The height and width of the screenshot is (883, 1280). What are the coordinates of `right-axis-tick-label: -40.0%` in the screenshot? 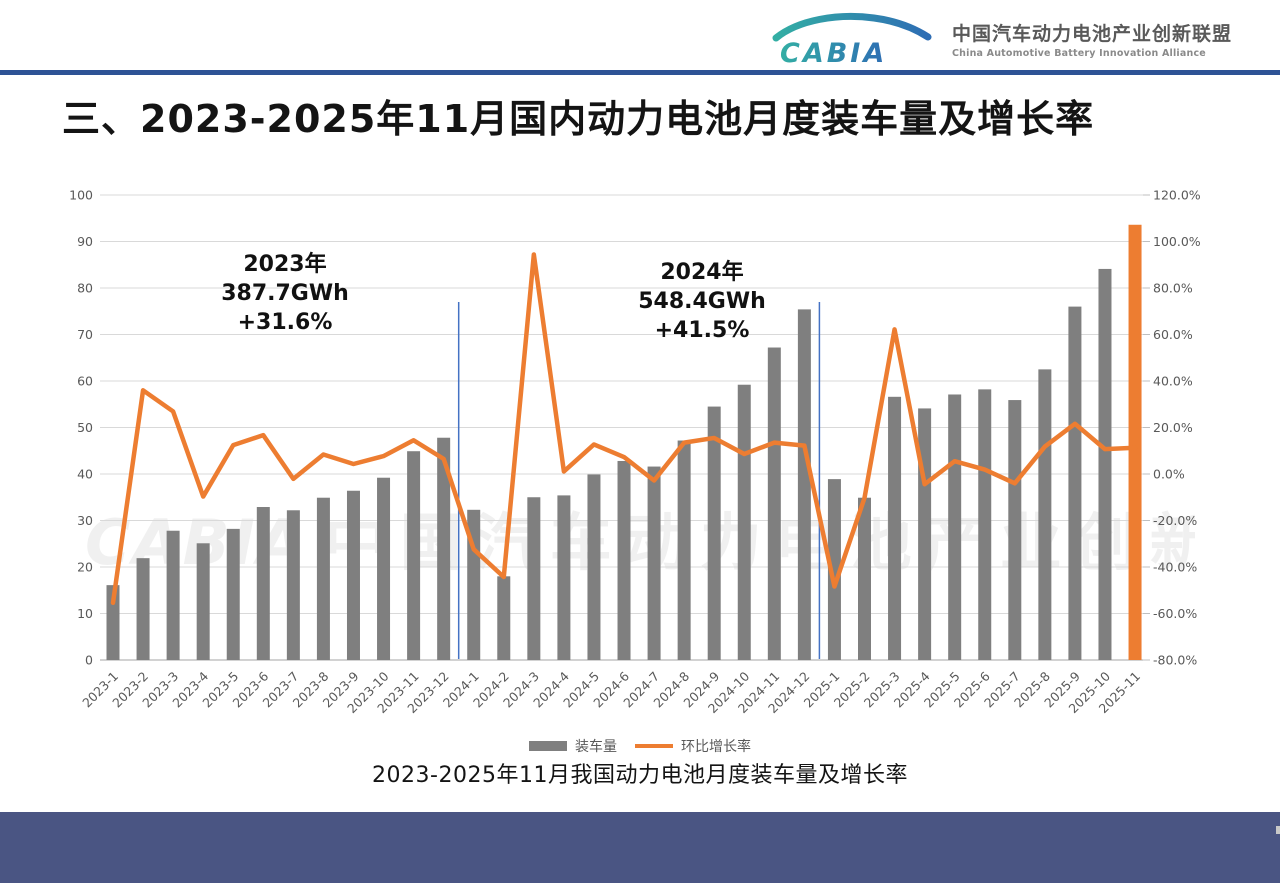 It's located at (1175, 567).